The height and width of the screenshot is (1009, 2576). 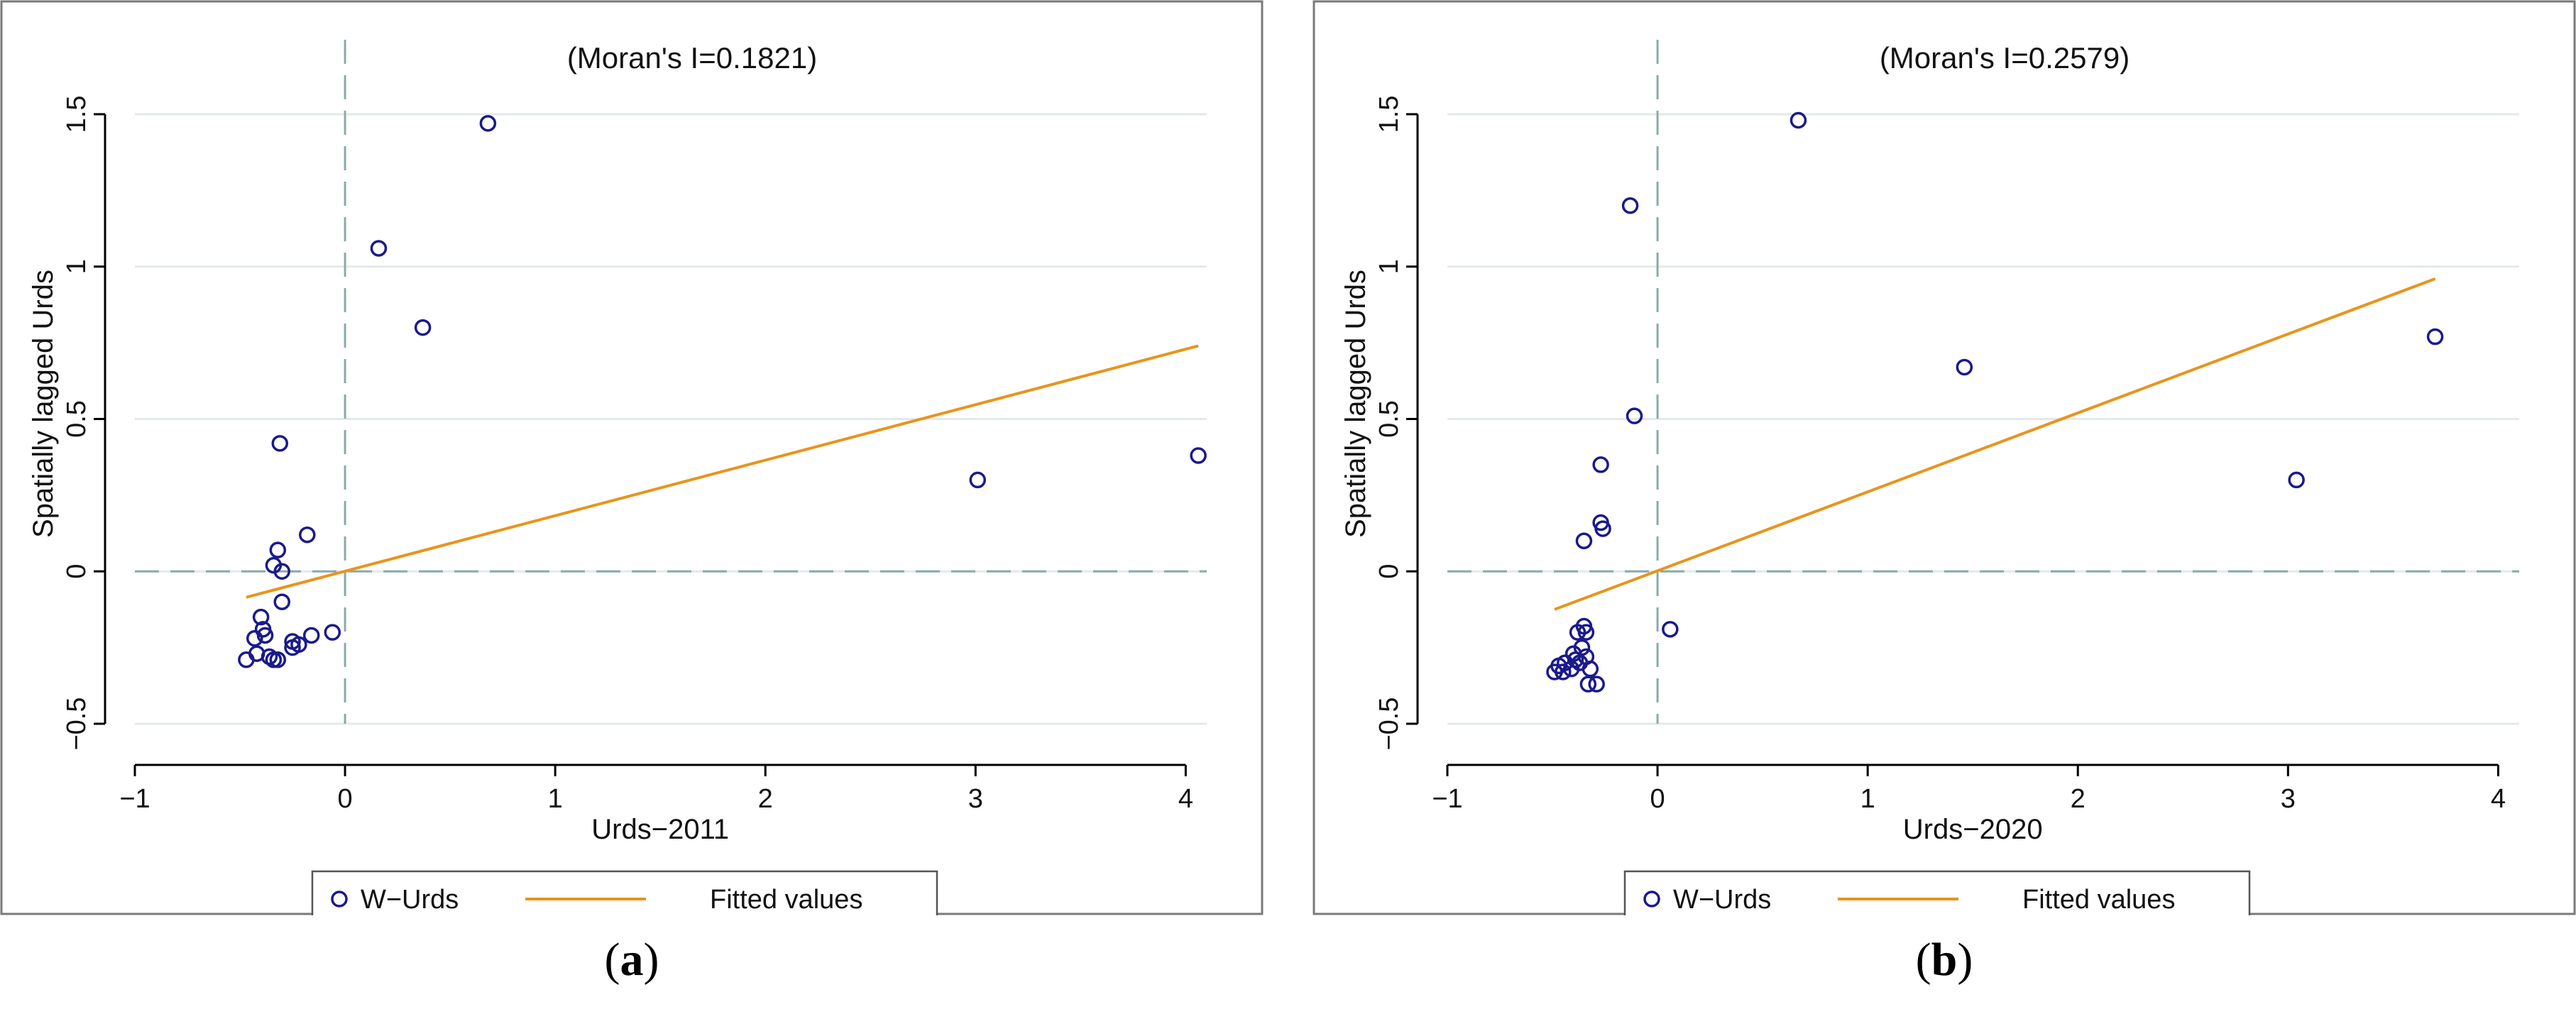 What do you see at coordinates (692, 58) in the screenshot?
I see `chart-title: (Moran's I=0.1821)` at bounding box center [692, 58].